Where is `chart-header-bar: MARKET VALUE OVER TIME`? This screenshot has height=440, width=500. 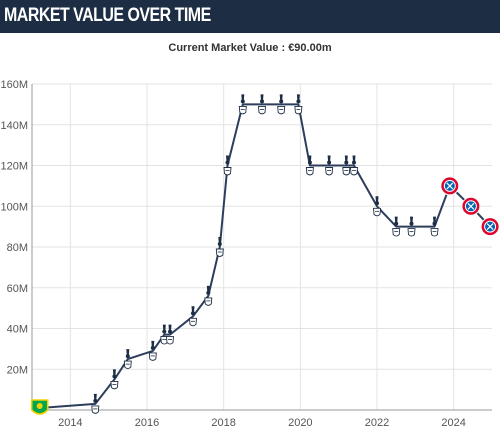
chart-header-bar: MARKET VALUE OVER TIME is located at coordinates (250, 16).